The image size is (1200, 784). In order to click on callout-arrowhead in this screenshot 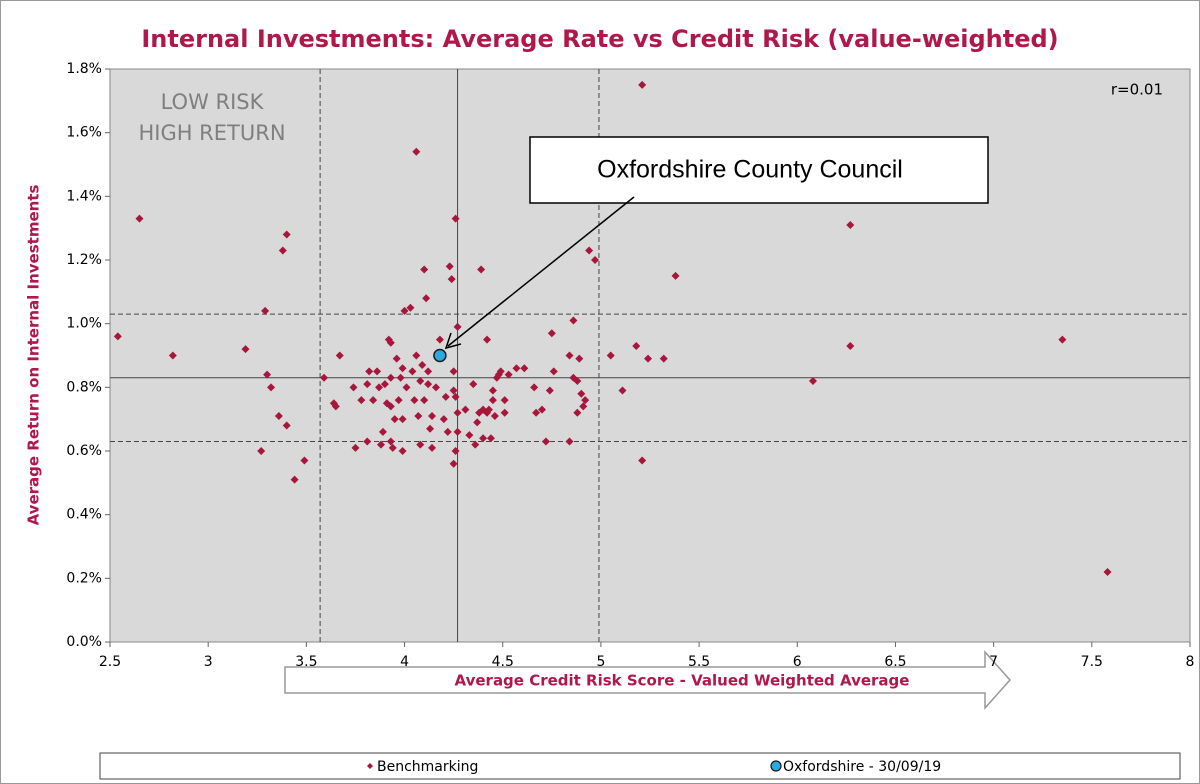, I will do `click(453, 341)`.